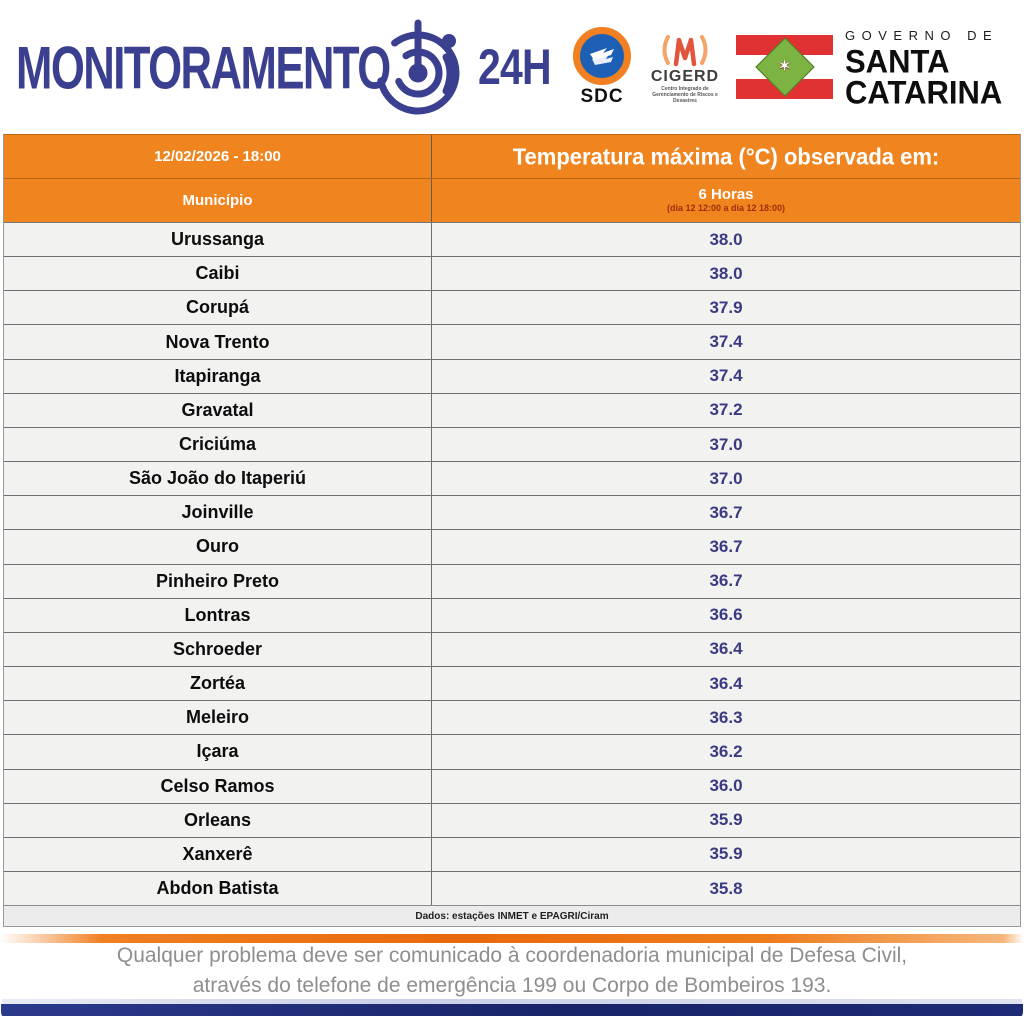 The height and width of the screenshot is (1016, 1024). I want to click on municipality-cell: Orleans, so click(218, 820).